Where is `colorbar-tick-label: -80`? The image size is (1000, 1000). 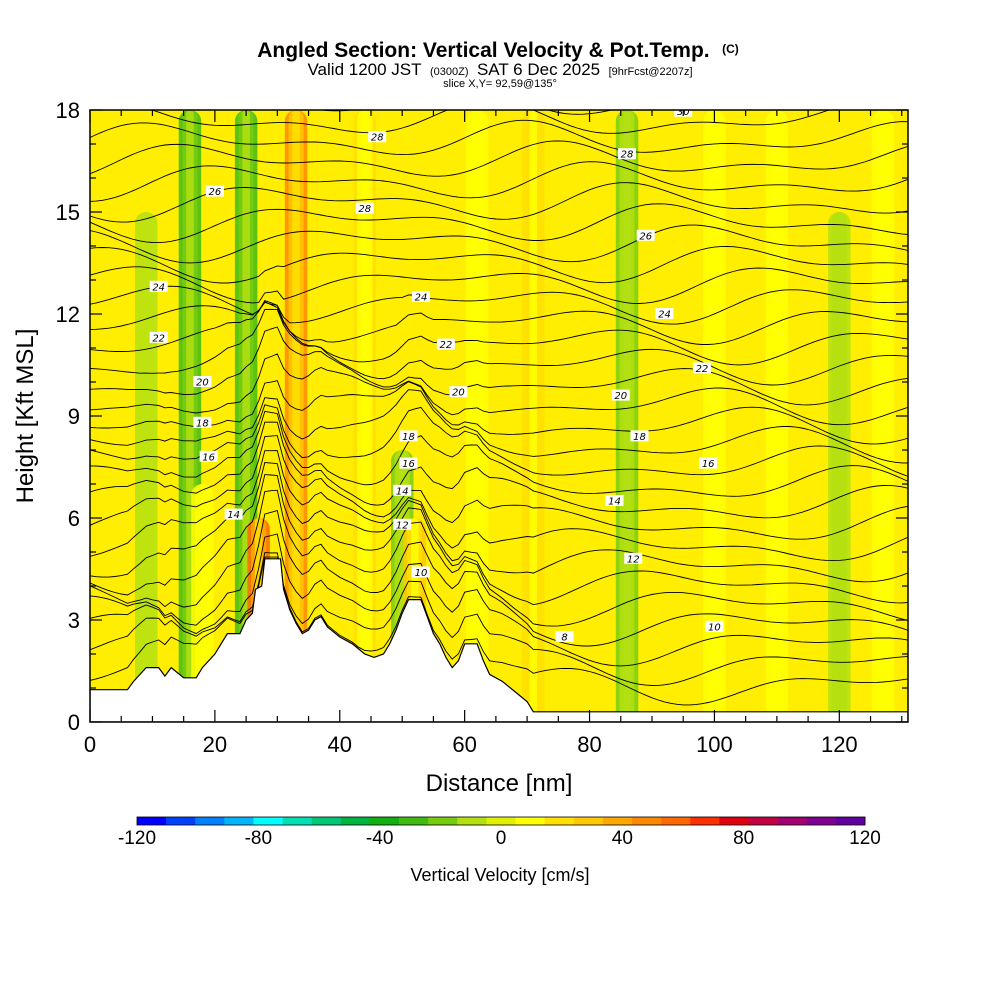
colorbar-tick-label: -80 is located at coordinates (258, 838).